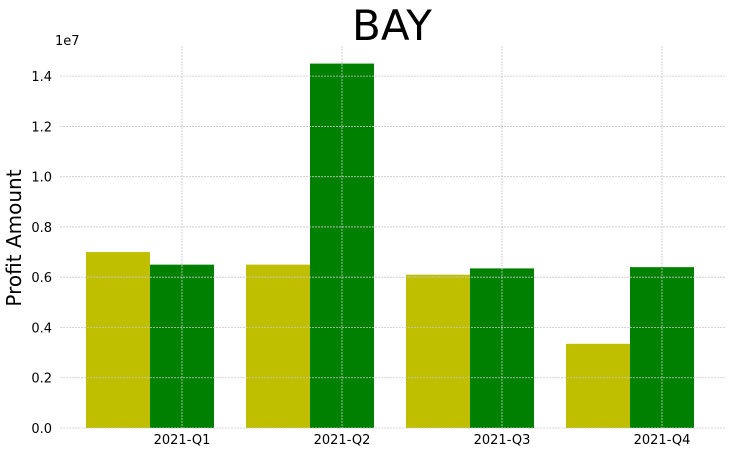  What do you see at coordinates (41, 328) in the screenshot?
I see `y-tick-label: 0.4` at bounding box center [41, 328].